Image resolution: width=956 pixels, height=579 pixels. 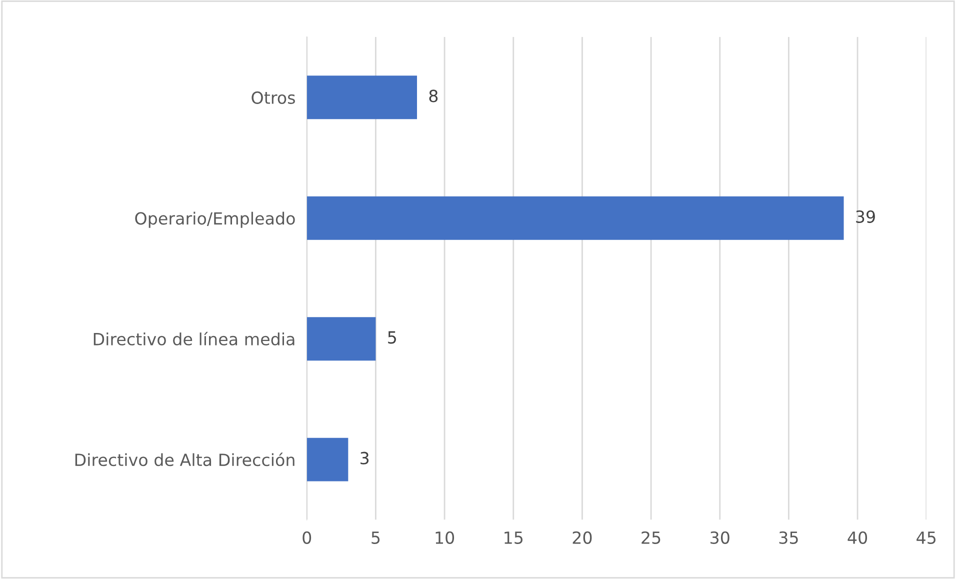 What do you see at coordinates (273, 97) in the screenshot?
I see `y-tick-label: Otros` at bounding box center [273, 97].